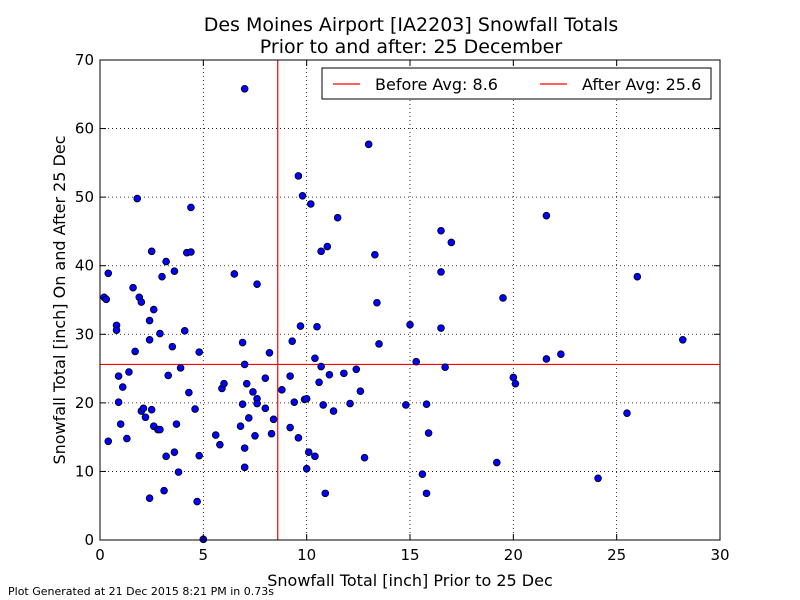  I want to click on y-tick-label: 60, so click(84, 129).